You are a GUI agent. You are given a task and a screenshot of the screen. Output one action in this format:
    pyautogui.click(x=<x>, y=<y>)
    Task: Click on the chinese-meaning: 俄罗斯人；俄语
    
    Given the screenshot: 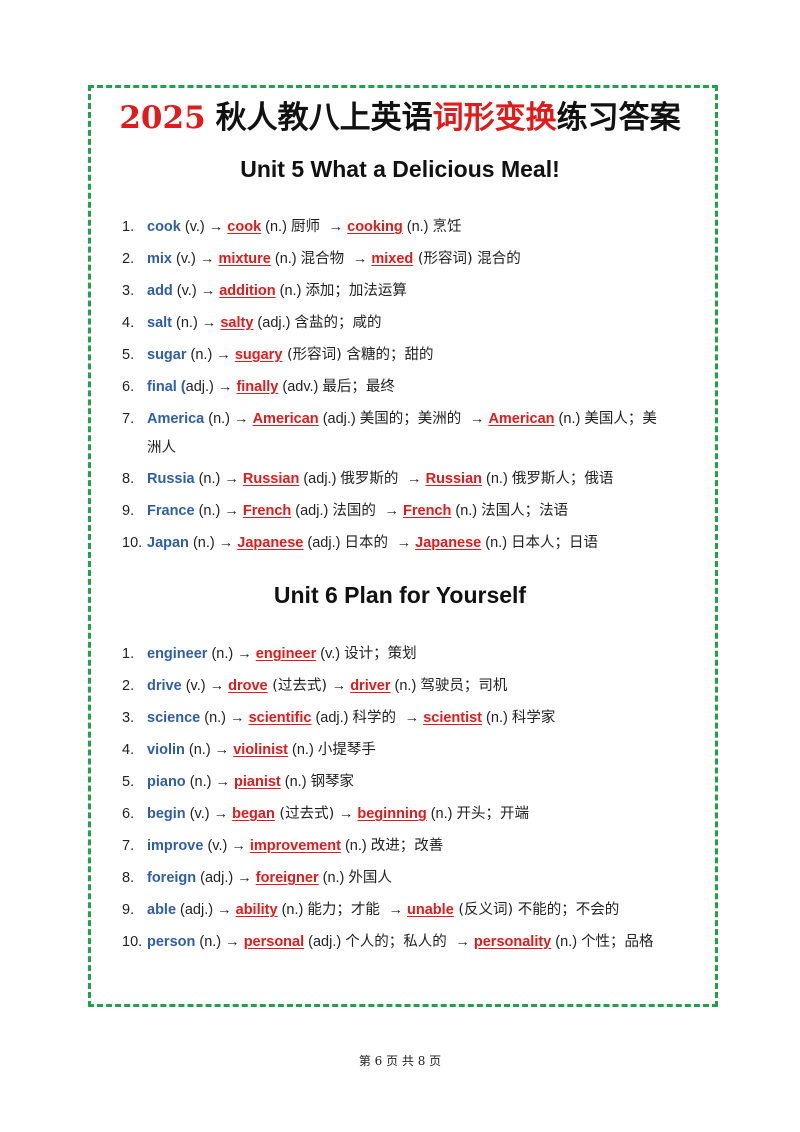 What is the action you would take?
    pyautogui.click(x=562, y=479)
    